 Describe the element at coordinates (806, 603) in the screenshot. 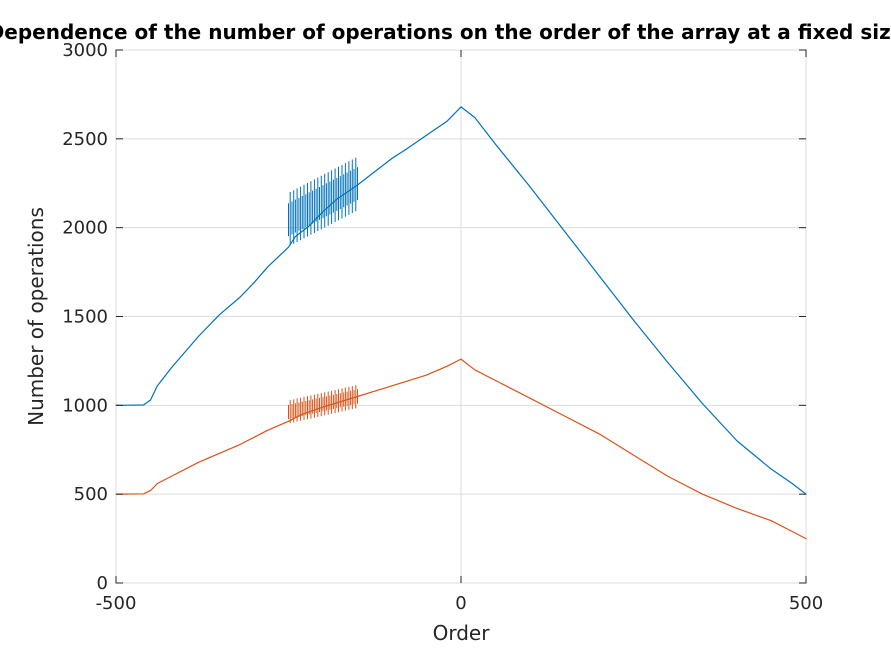

I see `x-tick-label: 500` at that location.